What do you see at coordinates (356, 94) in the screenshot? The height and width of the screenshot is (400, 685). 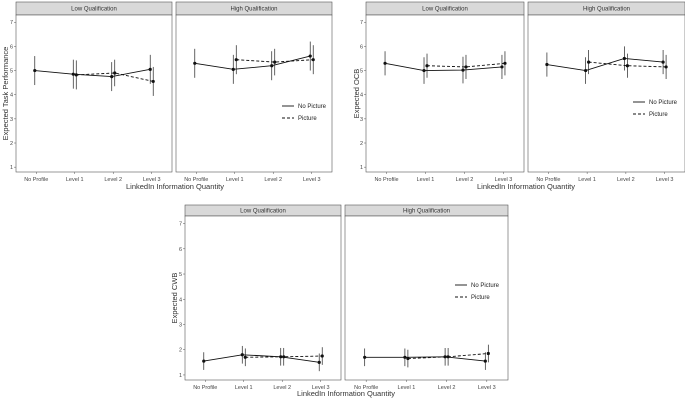 I see `y-axis-title: Expected OCB` at bounding box center [356, 94].